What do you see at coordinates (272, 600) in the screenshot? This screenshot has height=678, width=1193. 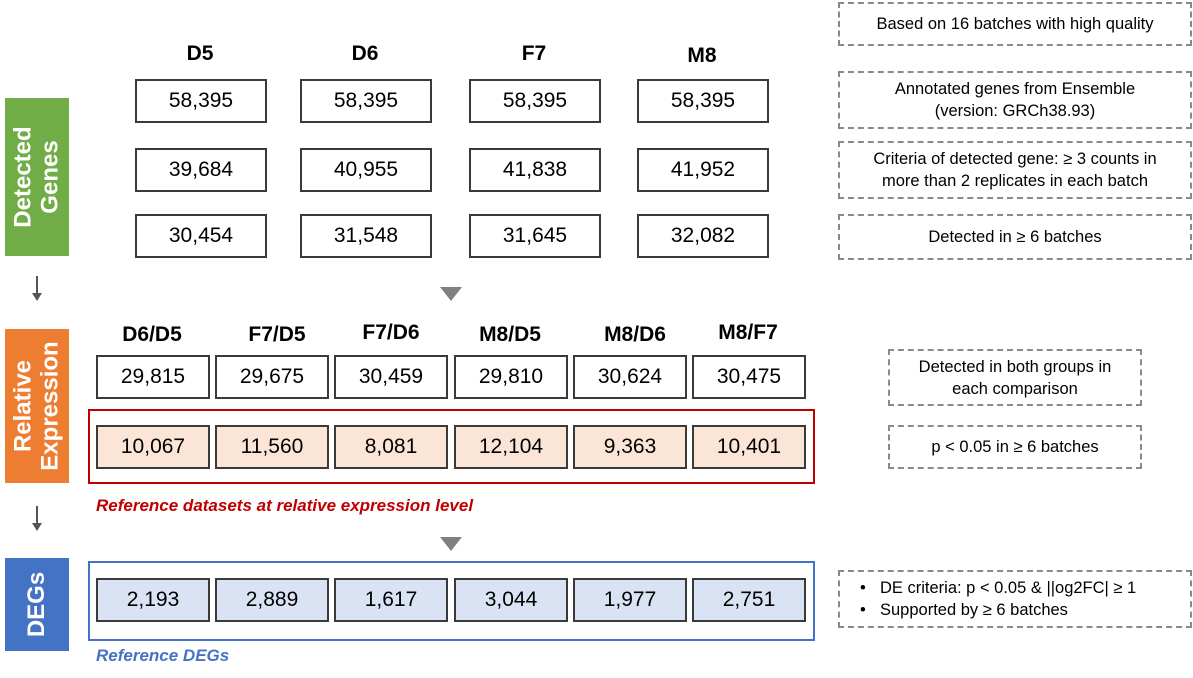 I see `deg-f7-d5: 2,889` at bounding box center [272, 600].